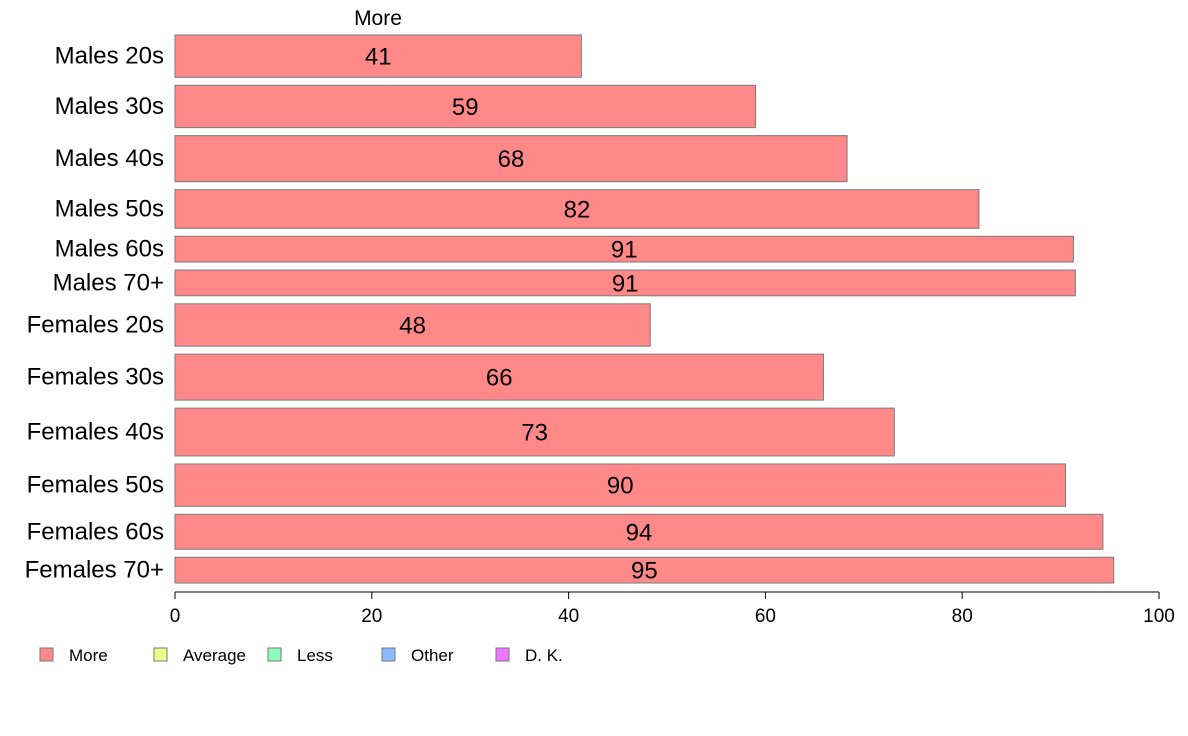 Image resolution: width=1188 pixels, height=736 pixels. I want to click on category-label: Females 40s, so click(95, 432).